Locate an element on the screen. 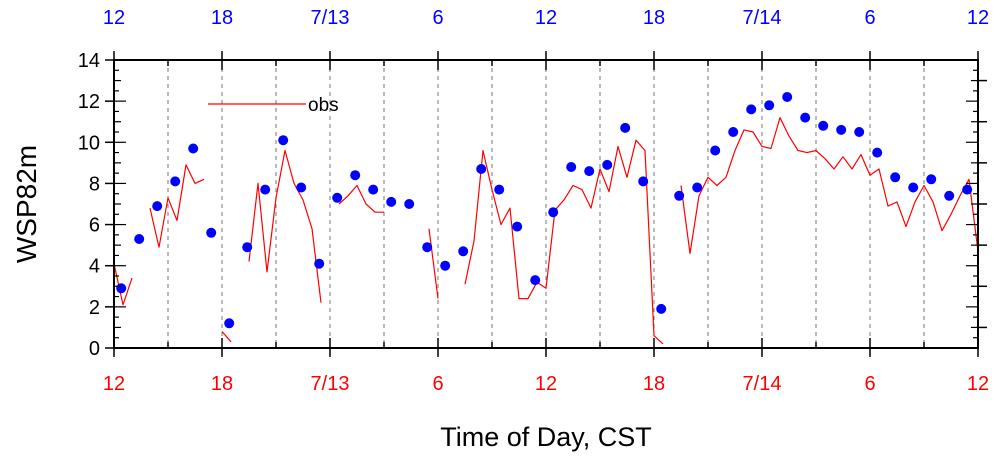 The width and height of the screenshot is (1000, 458). y-axis-label: WSP82m is located at coordinates (26, 204).